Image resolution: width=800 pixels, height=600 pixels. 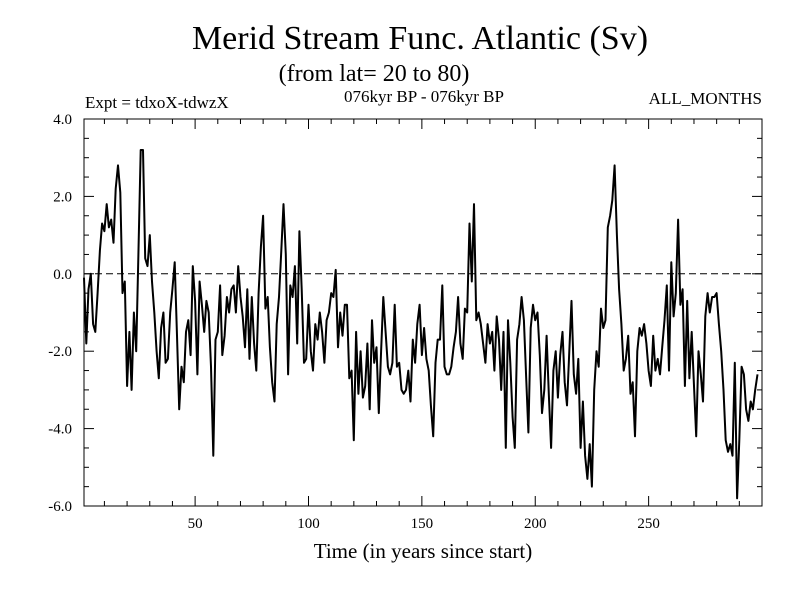 I want to click on x-tick-label: 50, so click(x=195, y=524).